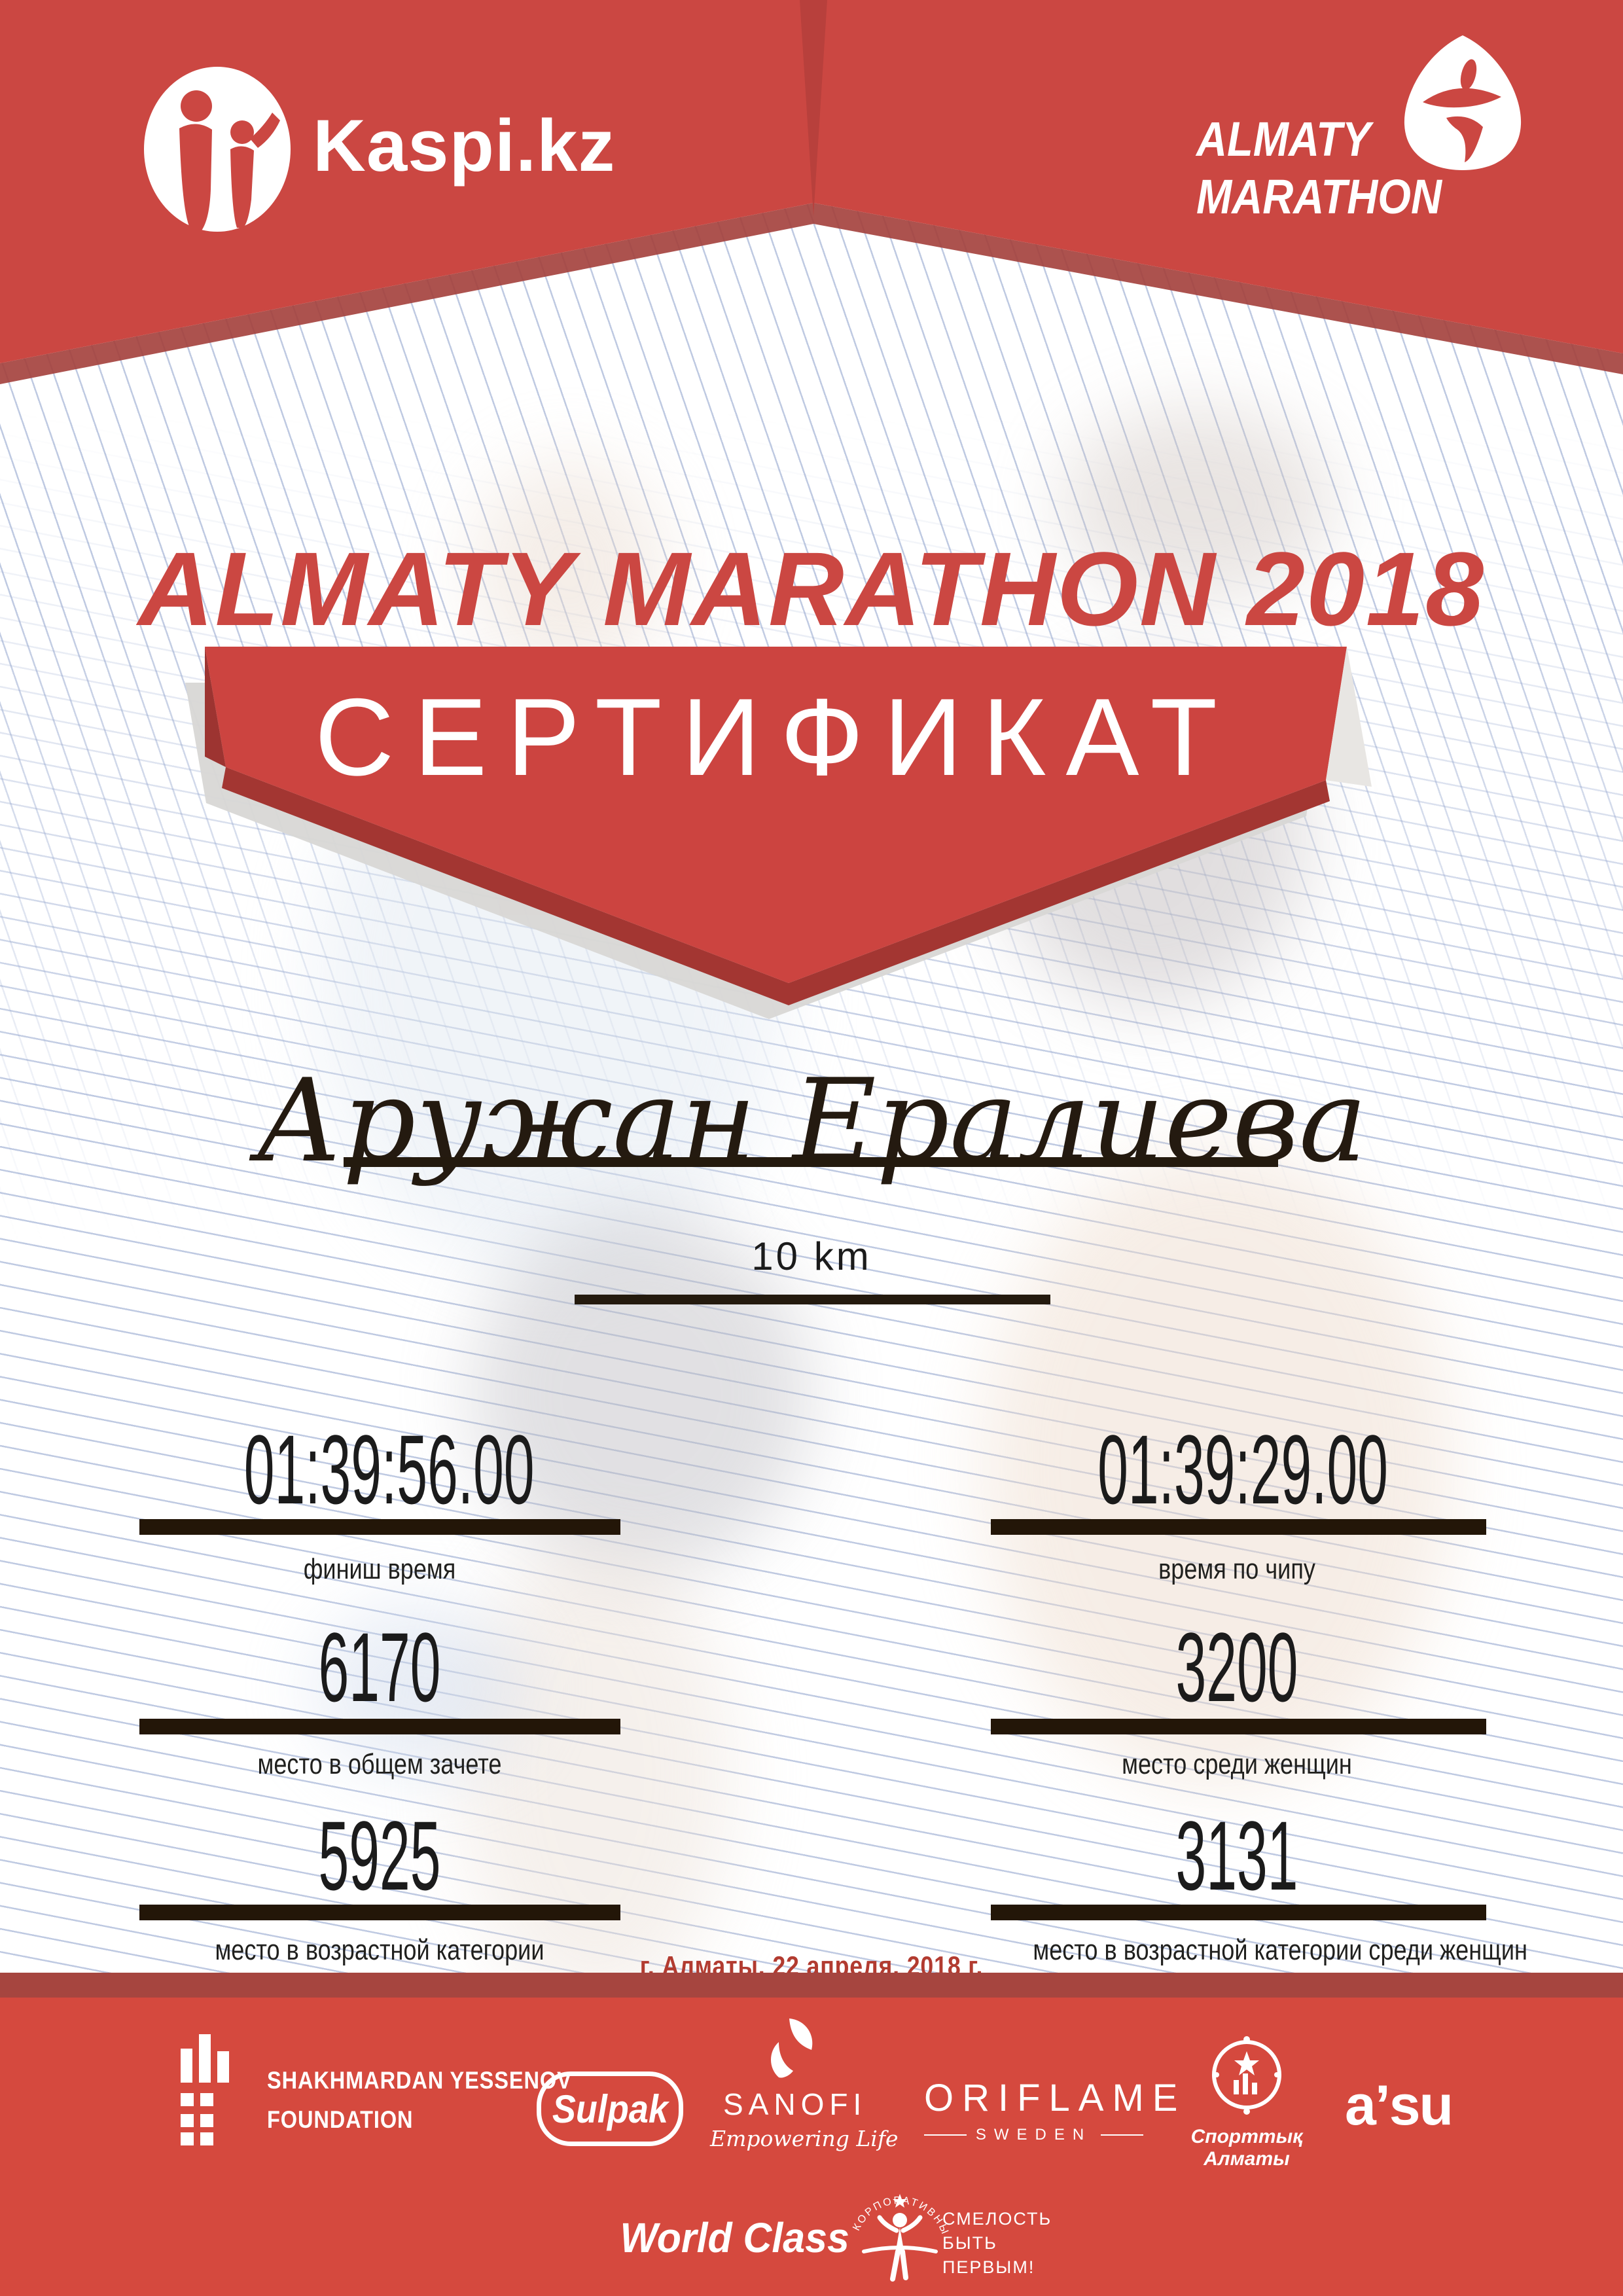  What do you see at coordinates (1236, 1855) in the screenshot?
I see `age-group-women-place-value: 3131` at bounding box center [1236, 1855].